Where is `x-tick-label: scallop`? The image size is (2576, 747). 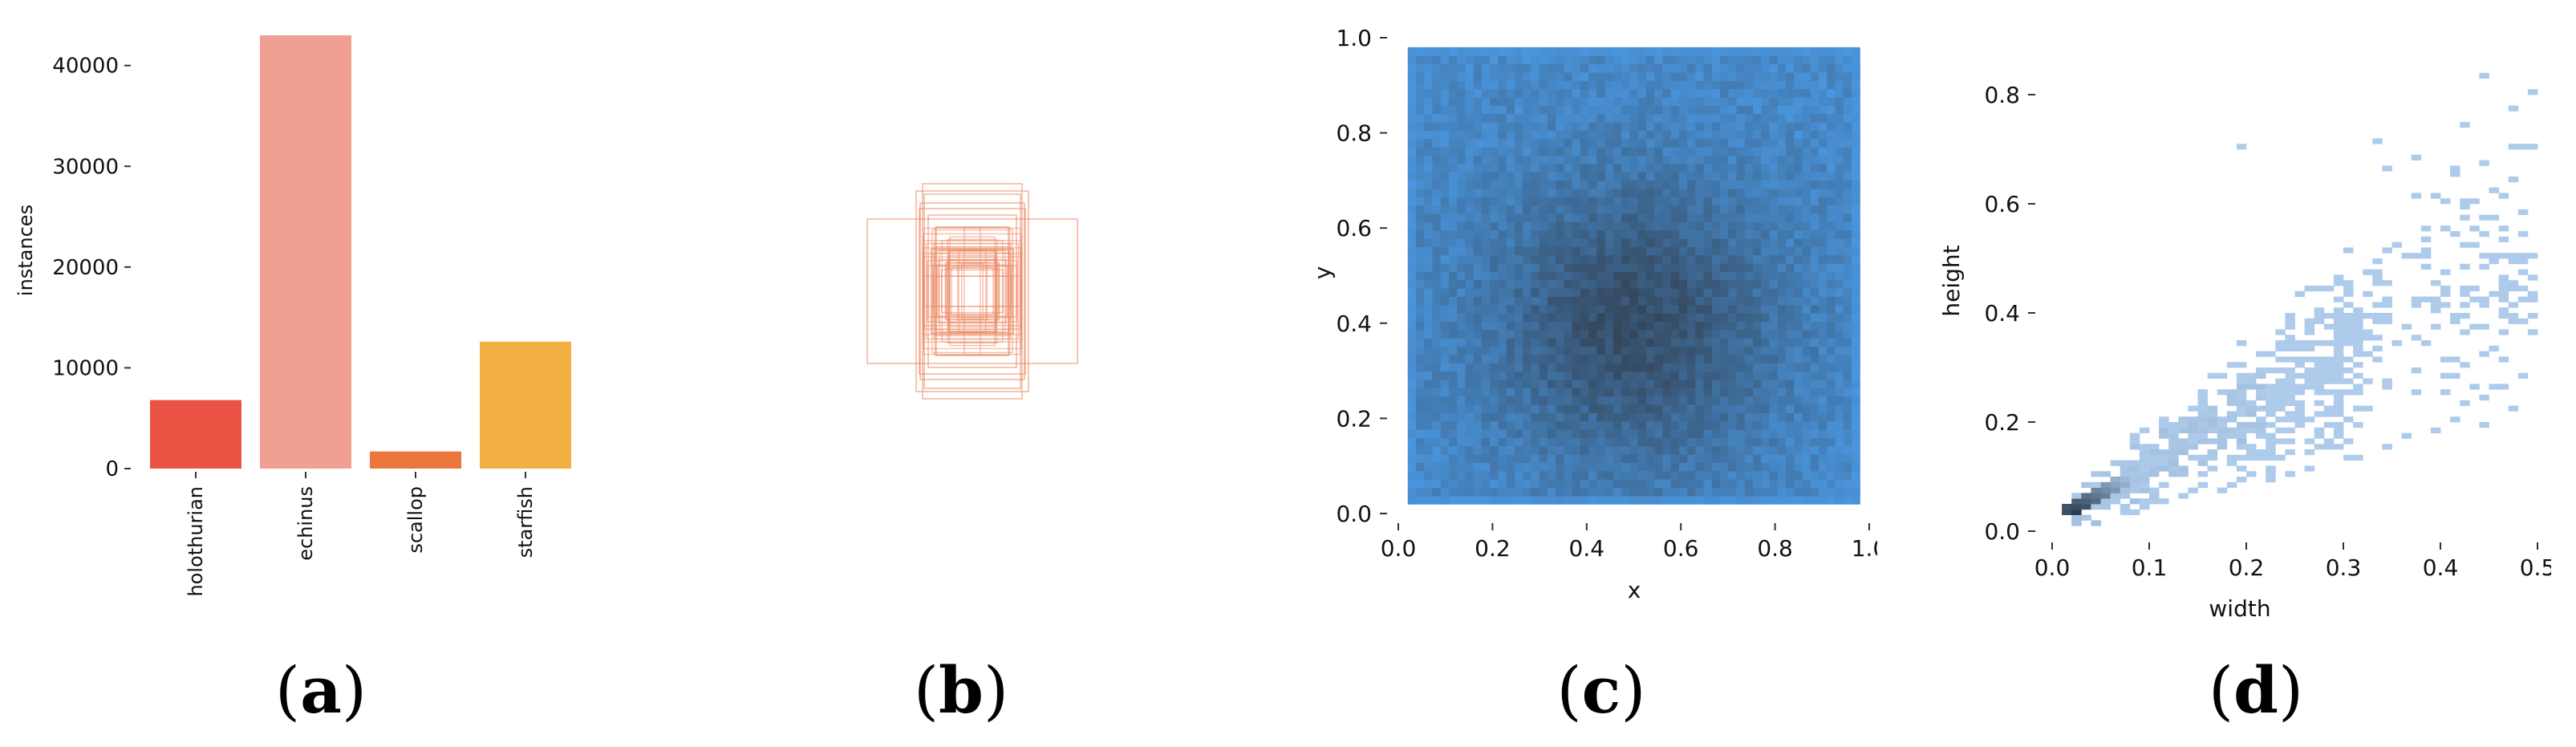
x-tick-label: scallop is located at coordinates (415, 520).